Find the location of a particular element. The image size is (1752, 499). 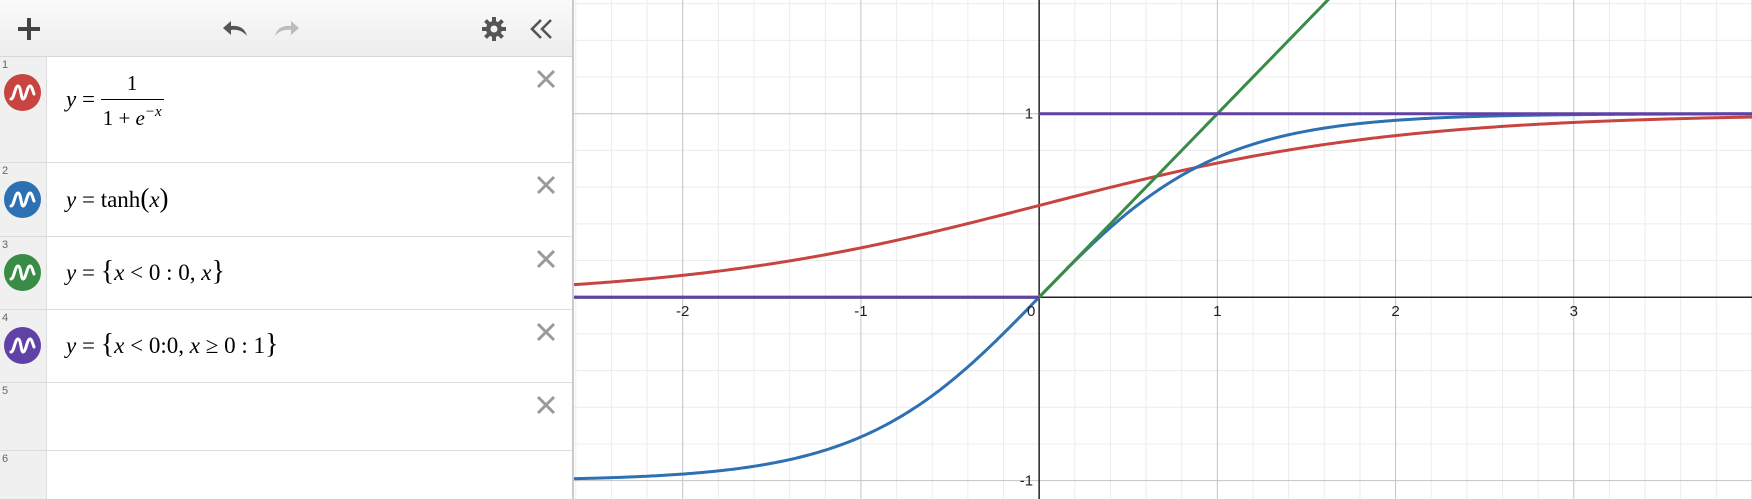

collapse-panel-button is located at coordinates (541, 29).